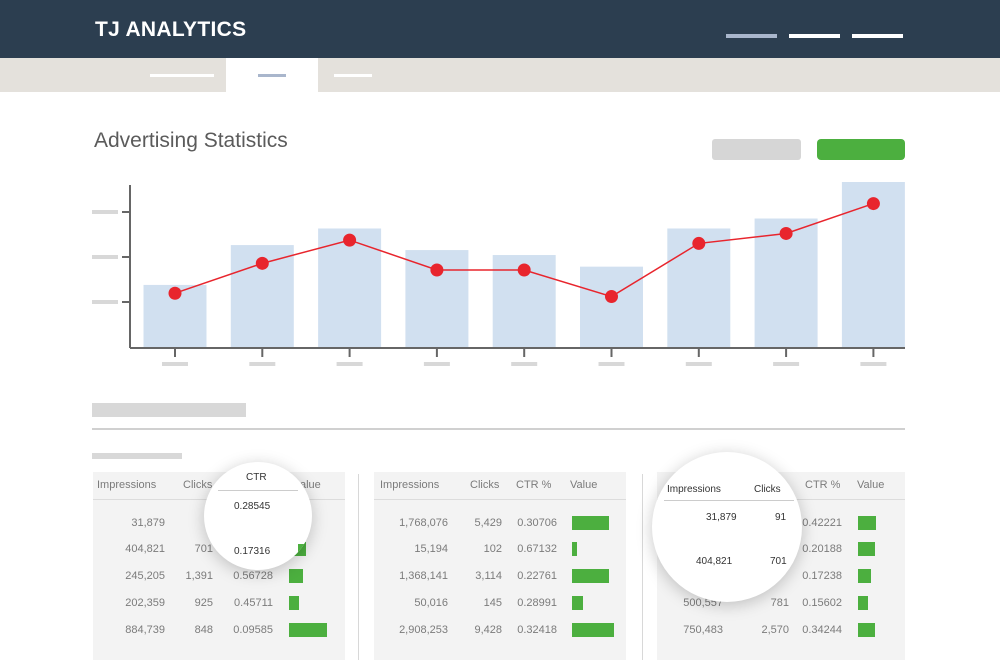 The image size is (1000, 660). I want to click on cell-ctr: 0.67132, so click(537, 549).